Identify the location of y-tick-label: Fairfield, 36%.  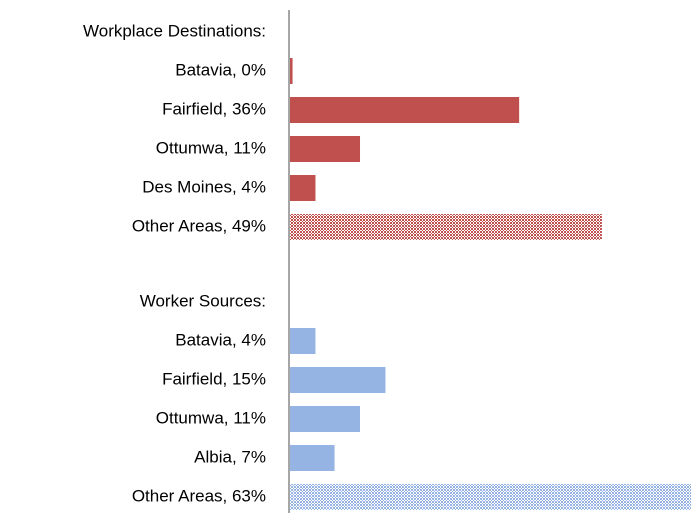
(214, 108).